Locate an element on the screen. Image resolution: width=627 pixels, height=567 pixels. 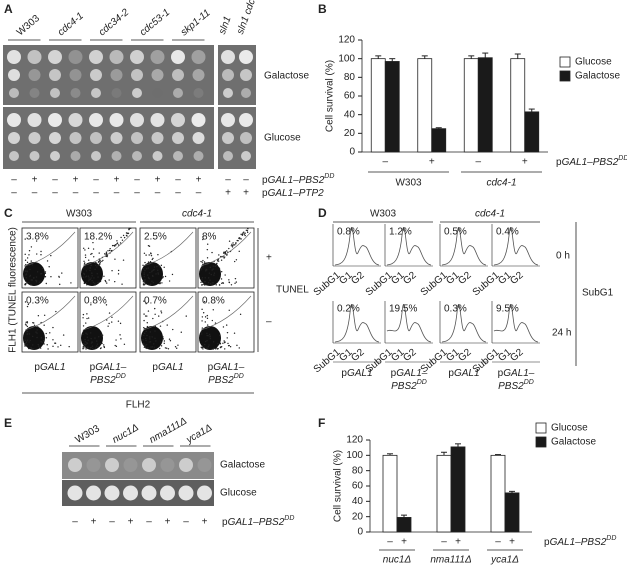
row-sign: + is located at coordinates (269, 258).